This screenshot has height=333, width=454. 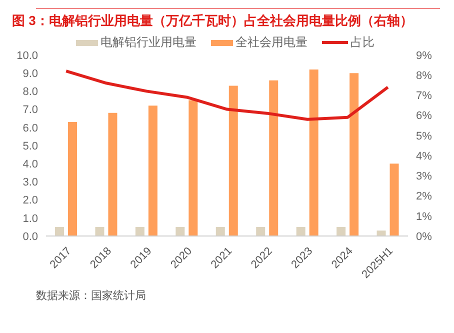 What do you see at coordinates (30, 200) in the screenshot?
I see `y-tick-label: 2.0` at bounding box center [30, 200].